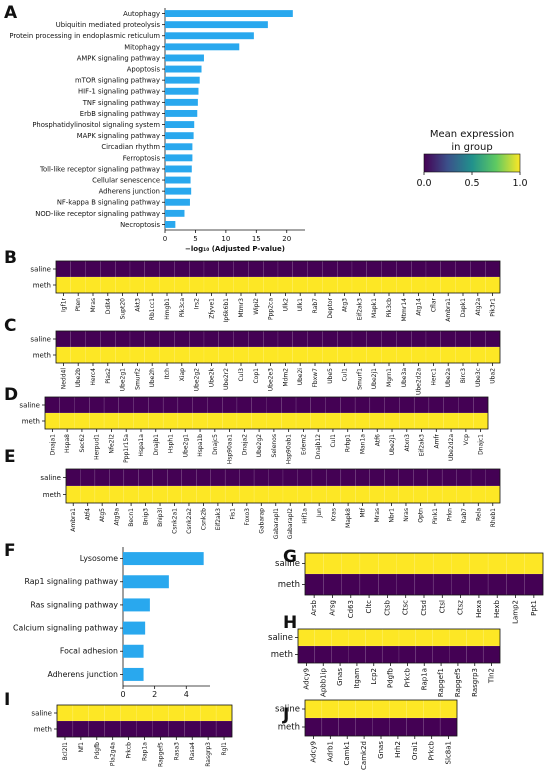 Image resolution: width=550 pixels, height=776 pixels. What do you see at coordinates (374, 676) in the screenshot?
I see `gene-label: Lcp2` at bounding box center [374, 676].